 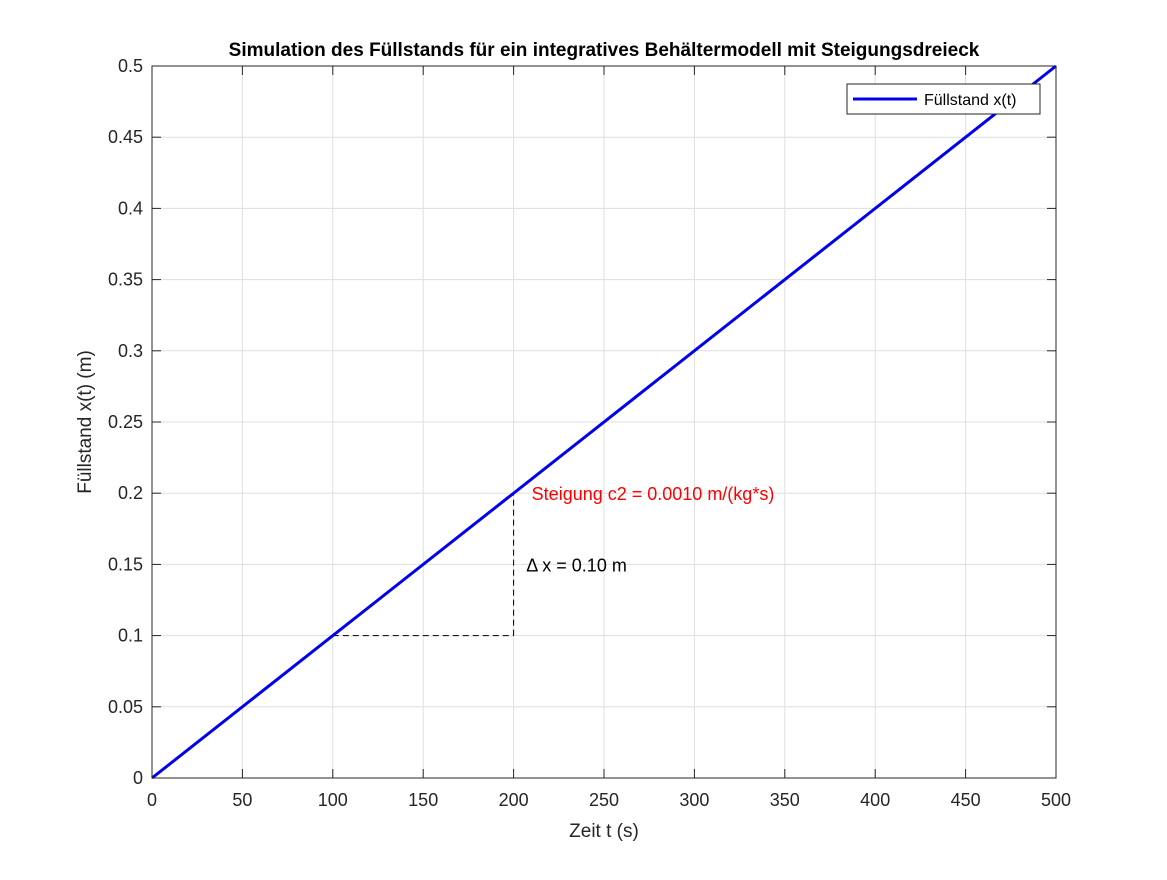 What do you see at coordinates (966, 800) in the screenshot?
I see `x-tick-label: 450` at bounding box center [966, 800].